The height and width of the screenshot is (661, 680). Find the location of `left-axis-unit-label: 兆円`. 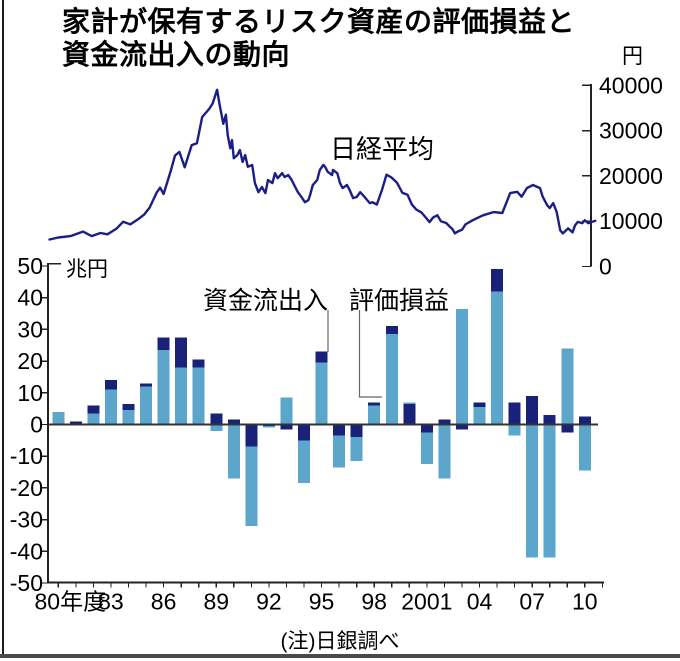

left-axis-unit-label: 兆円 is located at coordinates (87, 269).